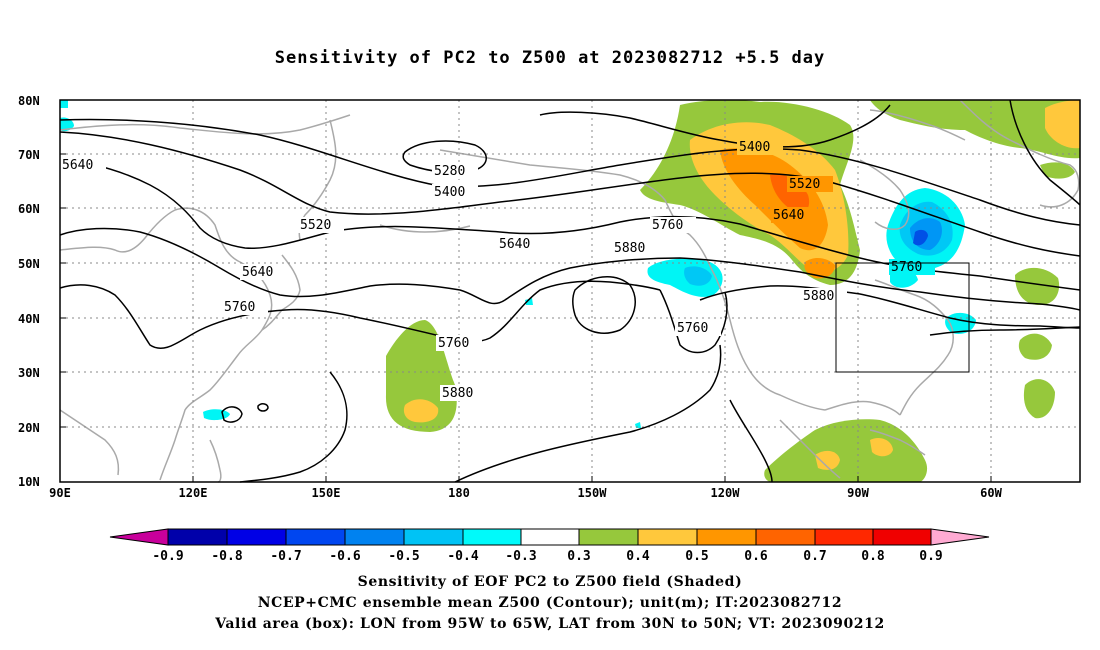 This screenshot has width=1100, height=650. What do you see at coordinates (281, 292) in the screenshot?
I see `coast-japan` at bounding box center [281, 292].